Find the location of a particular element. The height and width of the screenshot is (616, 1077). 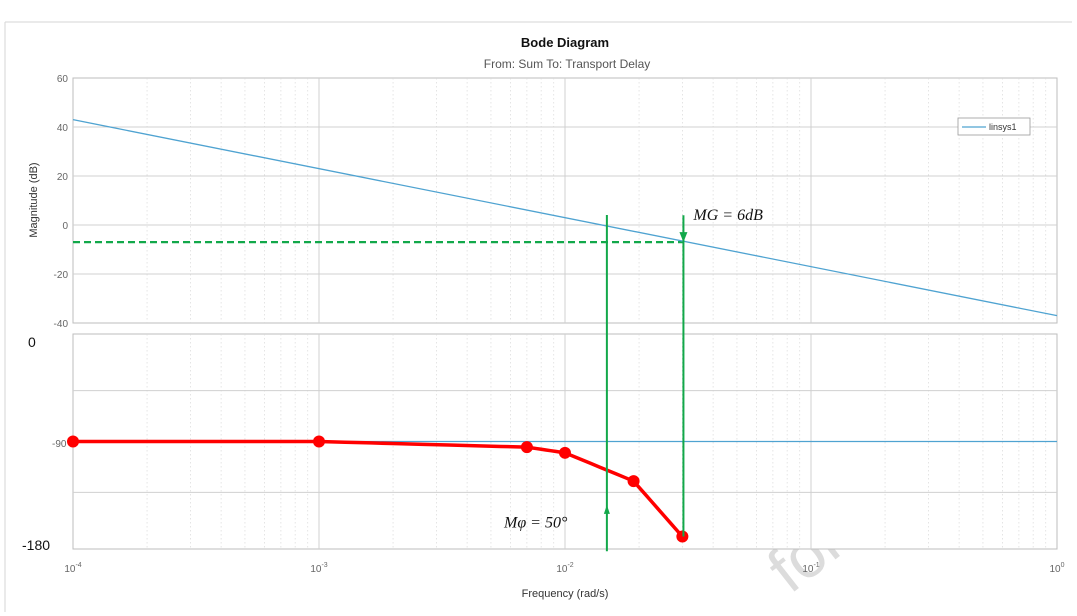

x-tick-label-1: 10⁻³ is located at coordinates (318, 568).